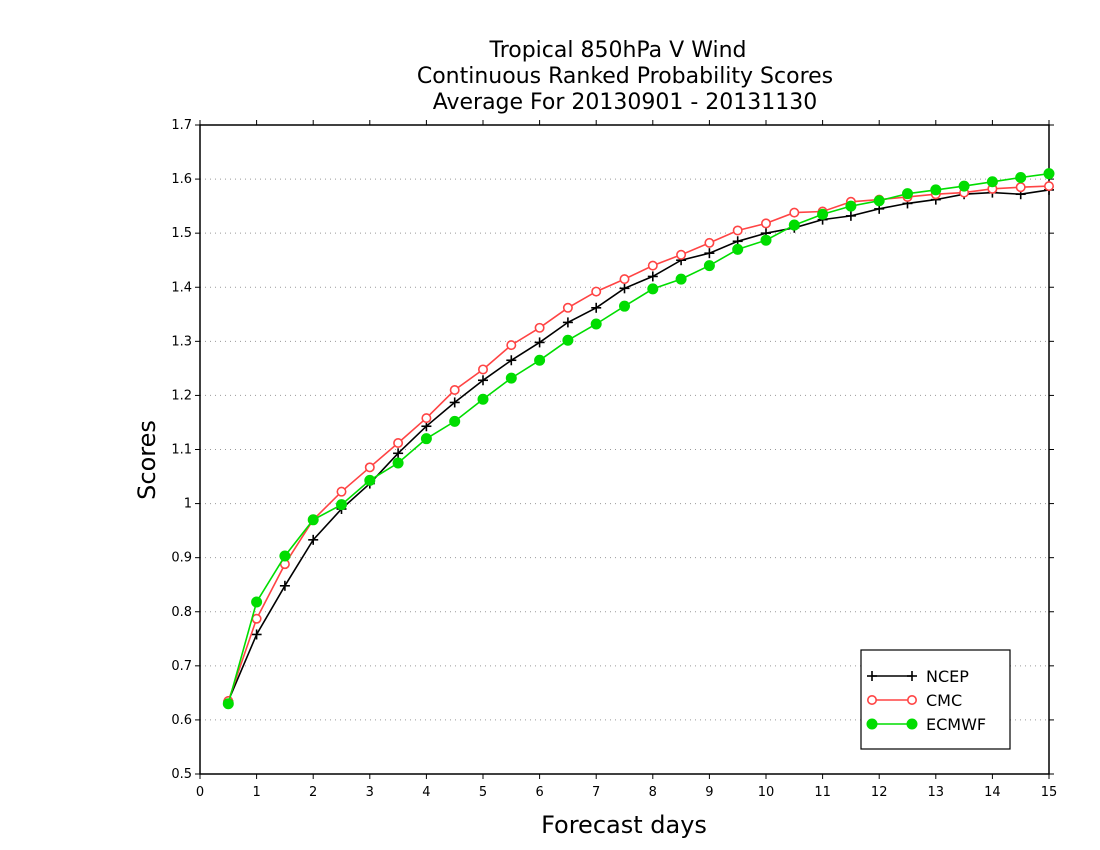 The width and height of the screenshot is (1100, 850). What do you see at coordinates (181, 450) in the screenshot?
I see `y-tick-label: 1.1` at bounding box center [181, 450].